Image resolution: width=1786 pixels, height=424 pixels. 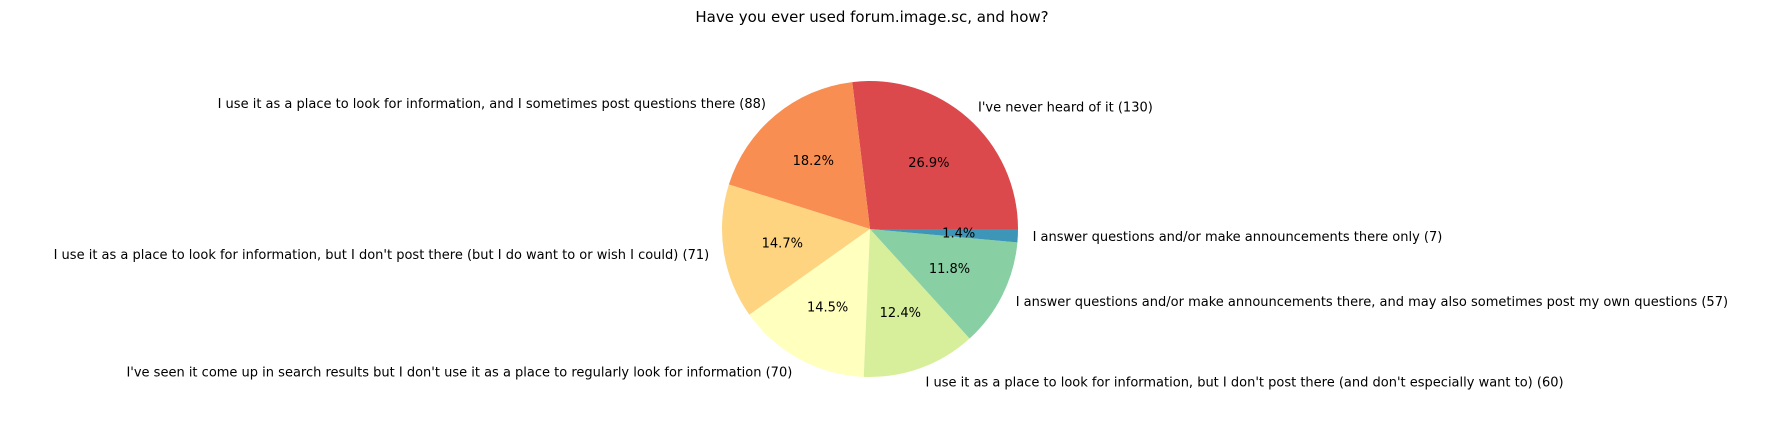 I want to click on pie-slices, so click(x=869, y=229).